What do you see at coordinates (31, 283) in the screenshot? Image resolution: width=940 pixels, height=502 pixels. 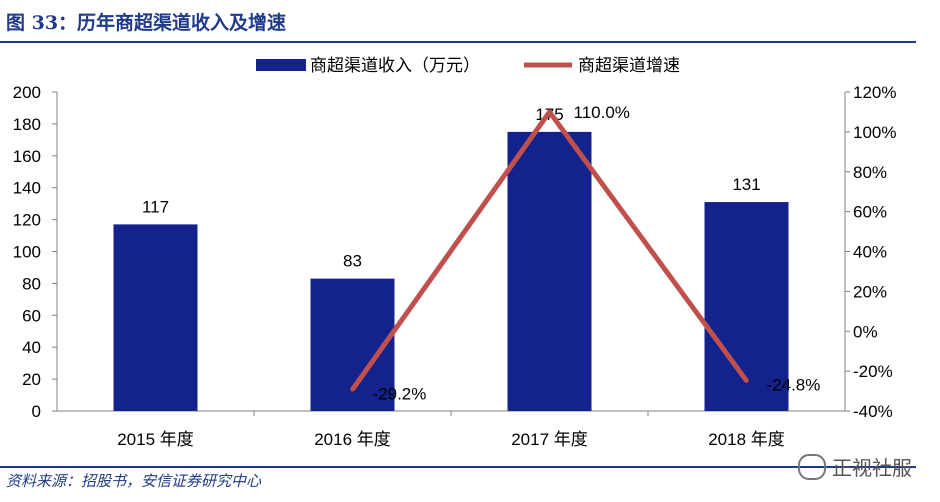 I see `y-left-tick-label: 80` at bounding box center [31, 283].